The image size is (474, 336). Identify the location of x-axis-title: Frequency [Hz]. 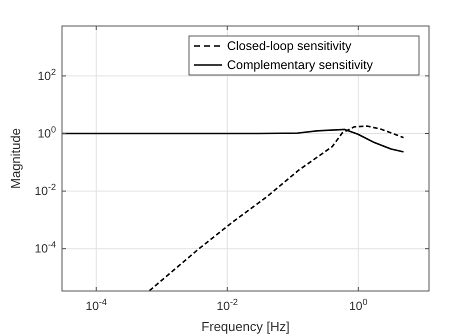
(245, 326).